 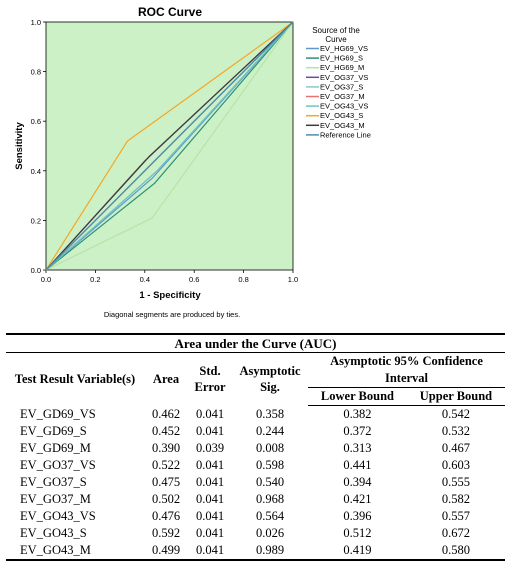 What do you see at coordinates (36, 121) in the screenshot?
I see `y-tick-label: 0.6` at bounding box center [36, 121].